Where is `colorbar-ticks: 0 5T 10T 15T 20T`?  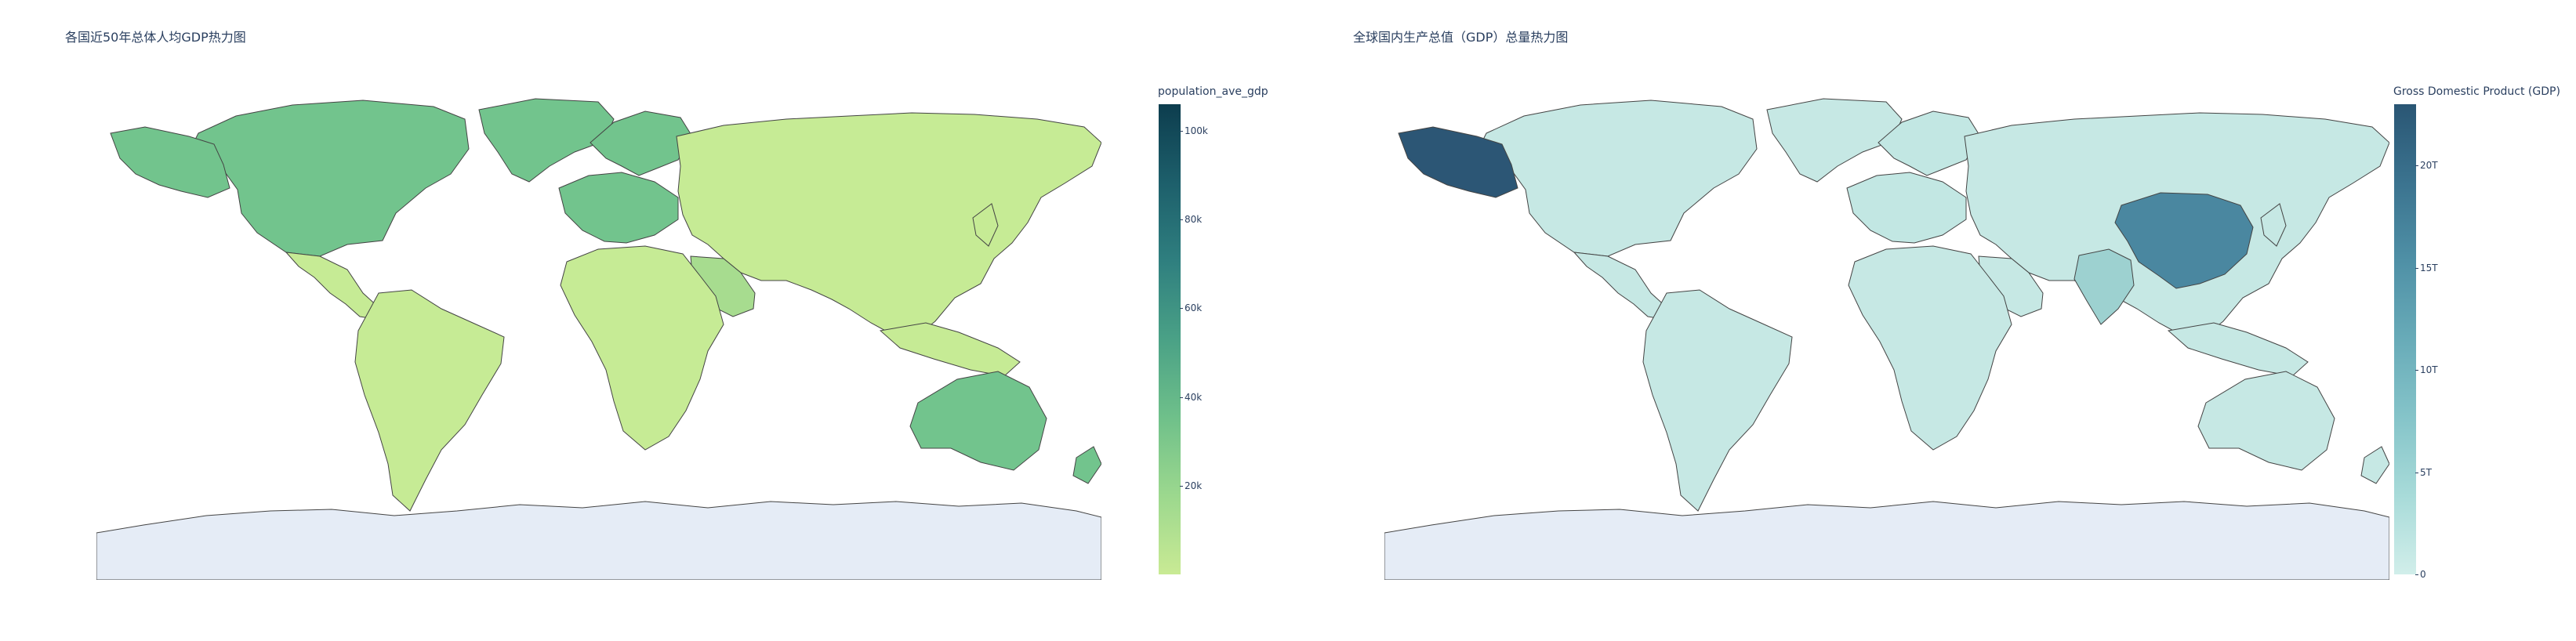
colorbar-ticks: 0 5T 10T 15T 20T is located at coordinates (2468, 342).